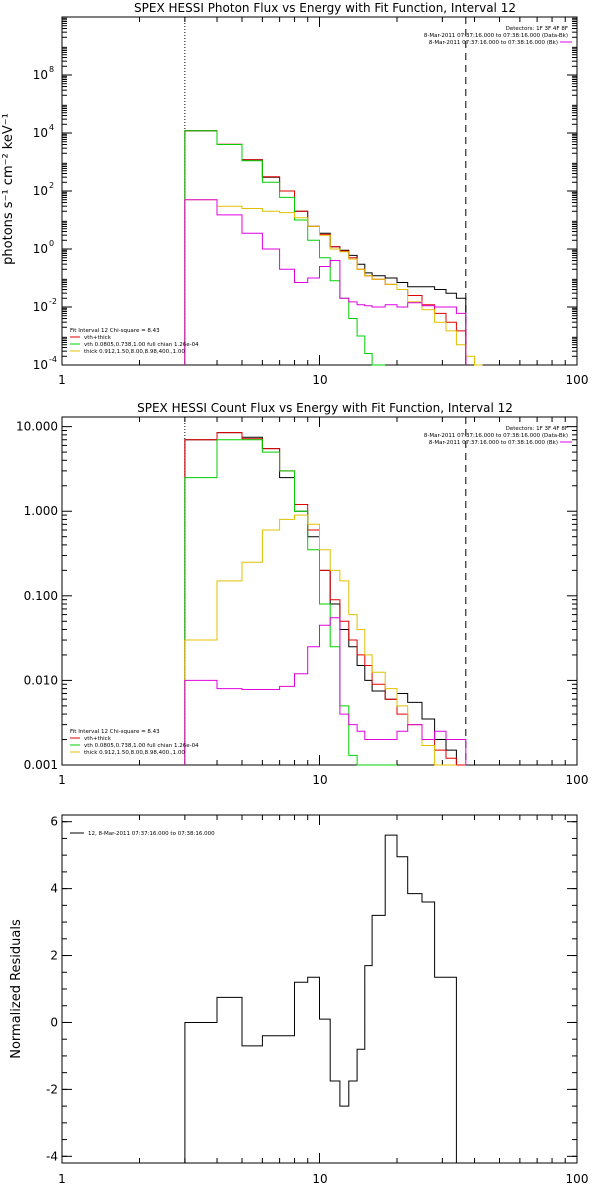 This screenshot has width=600, height=1200. I want to click on y-axis-ticks: 10.000 1.000 0.100 0.010 0.001, so click(37, 596).